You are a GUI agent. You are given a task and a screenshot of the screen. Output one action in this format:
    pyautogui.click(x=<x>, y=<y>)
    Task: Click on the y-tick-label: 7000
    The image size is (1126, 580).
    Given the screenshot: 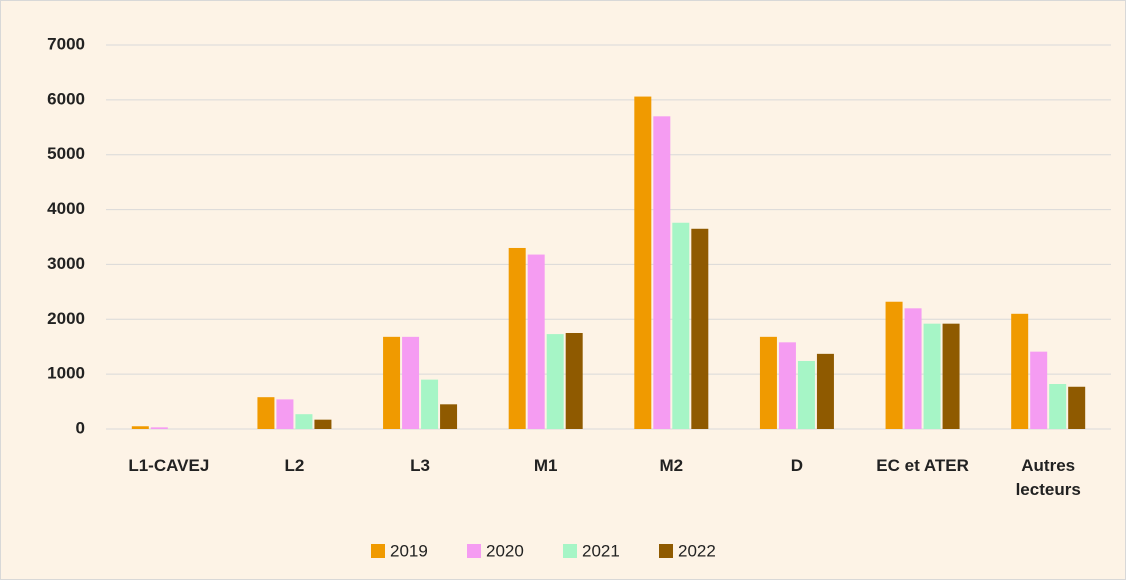 What is the action you would take?
    pyautogui.click(x=66, y=43)
    